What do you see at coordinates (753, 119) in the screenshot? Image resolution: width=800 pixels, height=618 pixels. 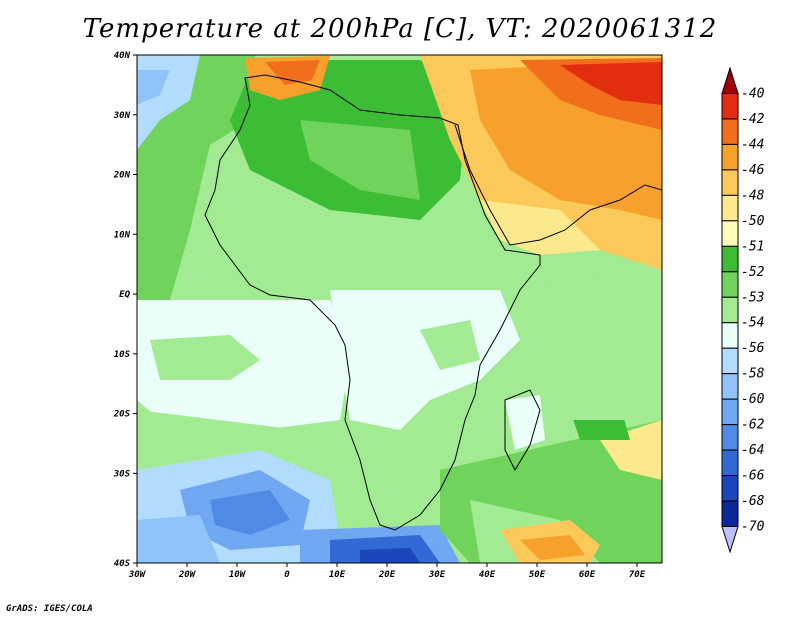 I see `colorbar-label: -42` at bounding box center [753, 119].